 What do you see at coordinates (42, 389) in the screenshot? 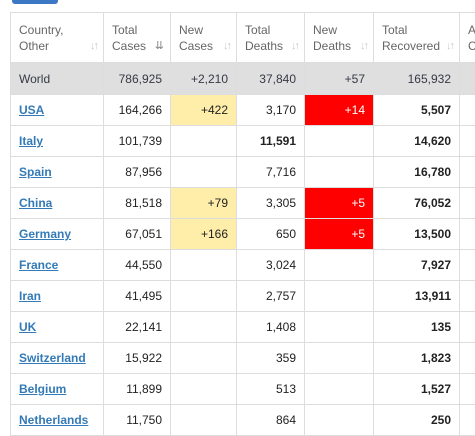
I see `country-link: Belgium` at bounding box center [42, 389].